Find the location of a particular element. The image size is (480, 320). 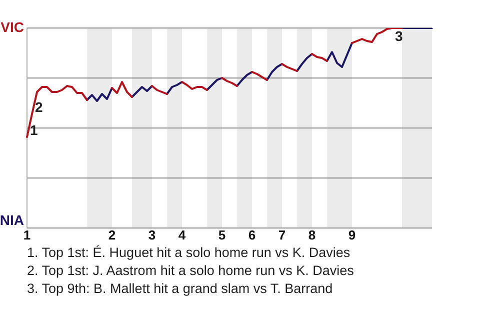

text: VIC is located at coordinates (12, 26).